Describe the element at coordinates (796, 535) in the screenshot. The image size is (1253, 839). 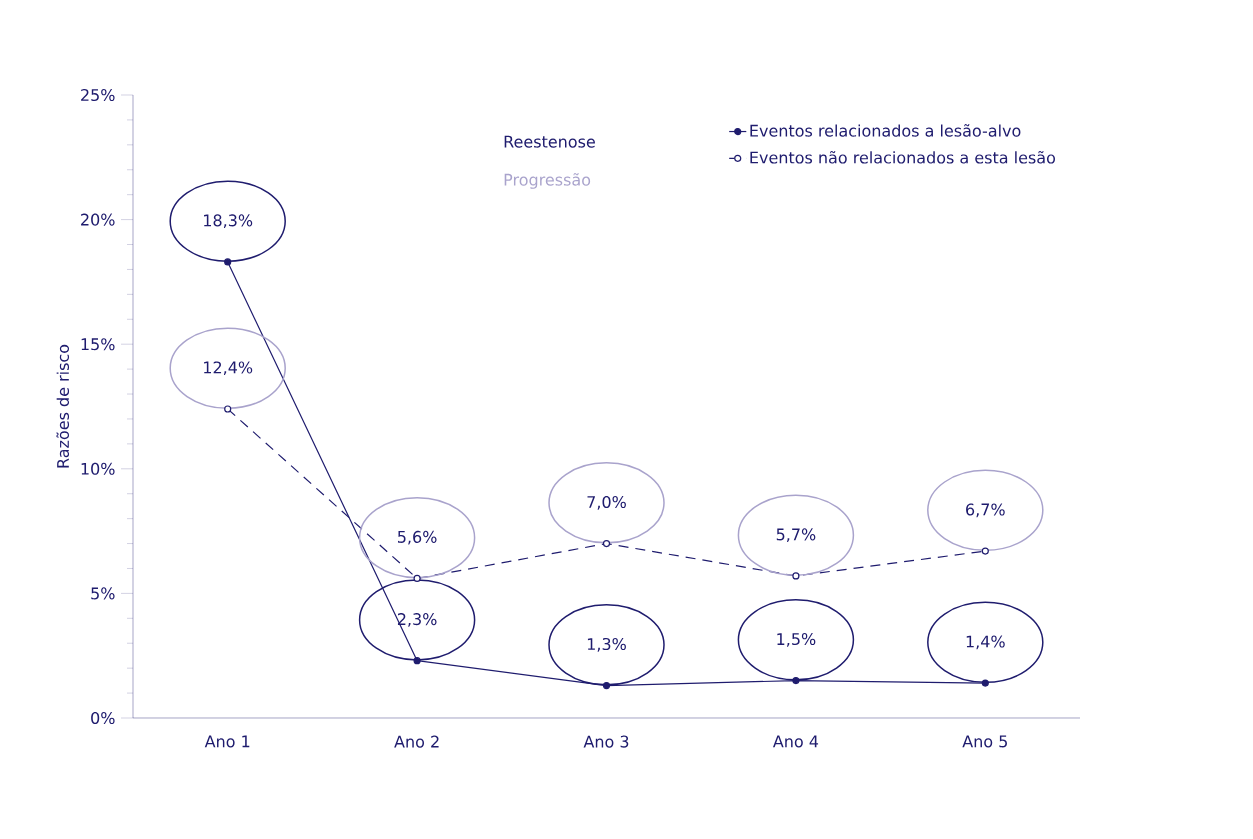
I see `data-label: 5,7%` at that location.